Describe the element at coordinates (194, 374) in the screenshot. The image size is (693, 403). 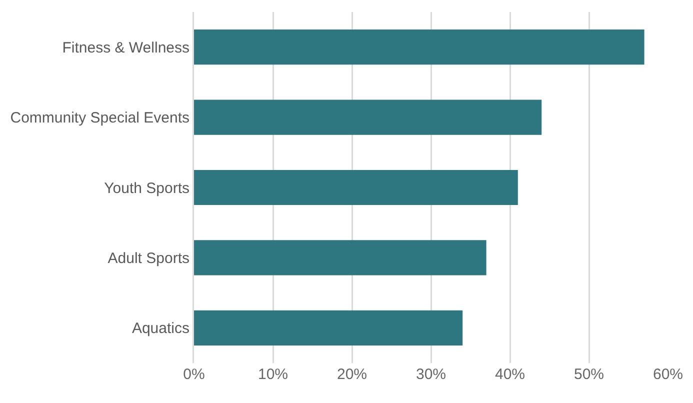
I see `x-tick-label: 0%` at that location.